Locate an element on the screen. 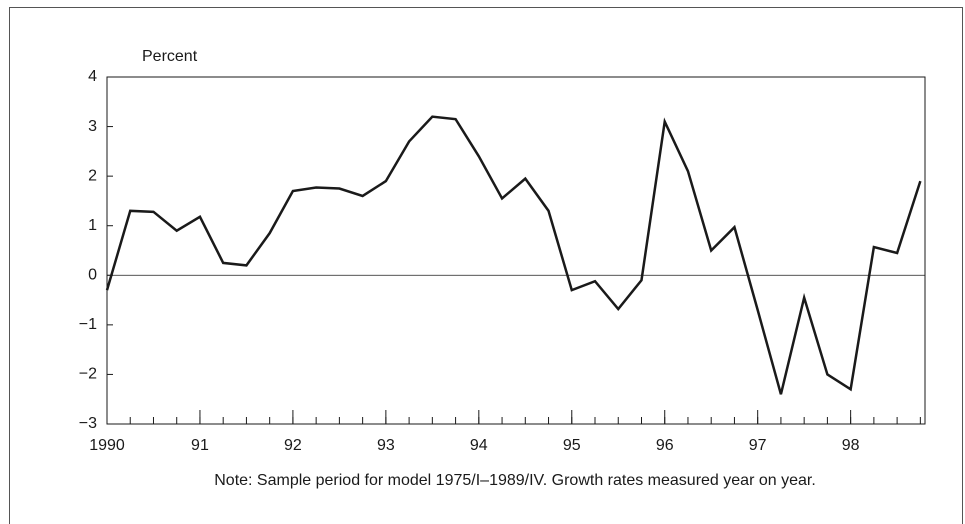 The image size is (965, 524). y-tick-label: 3 is located at coordinates (92, 126).